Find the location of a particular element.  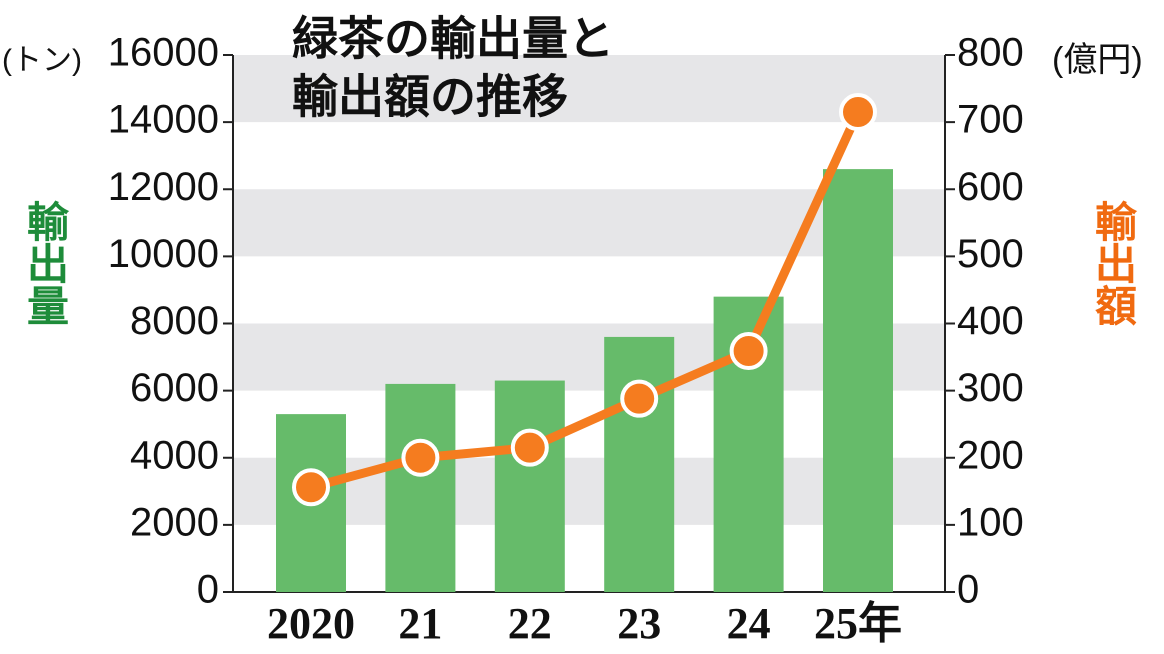

y-tick-label: 0 is located at coordinates (208, 590).